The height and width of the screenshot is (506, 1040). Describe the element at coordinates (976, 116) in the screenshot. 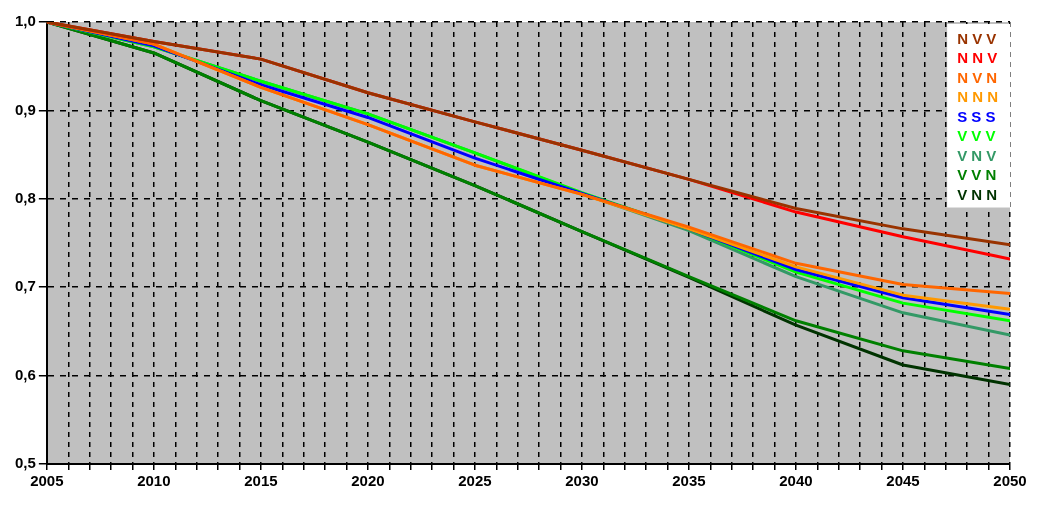

I see `text: S S S` at that location.